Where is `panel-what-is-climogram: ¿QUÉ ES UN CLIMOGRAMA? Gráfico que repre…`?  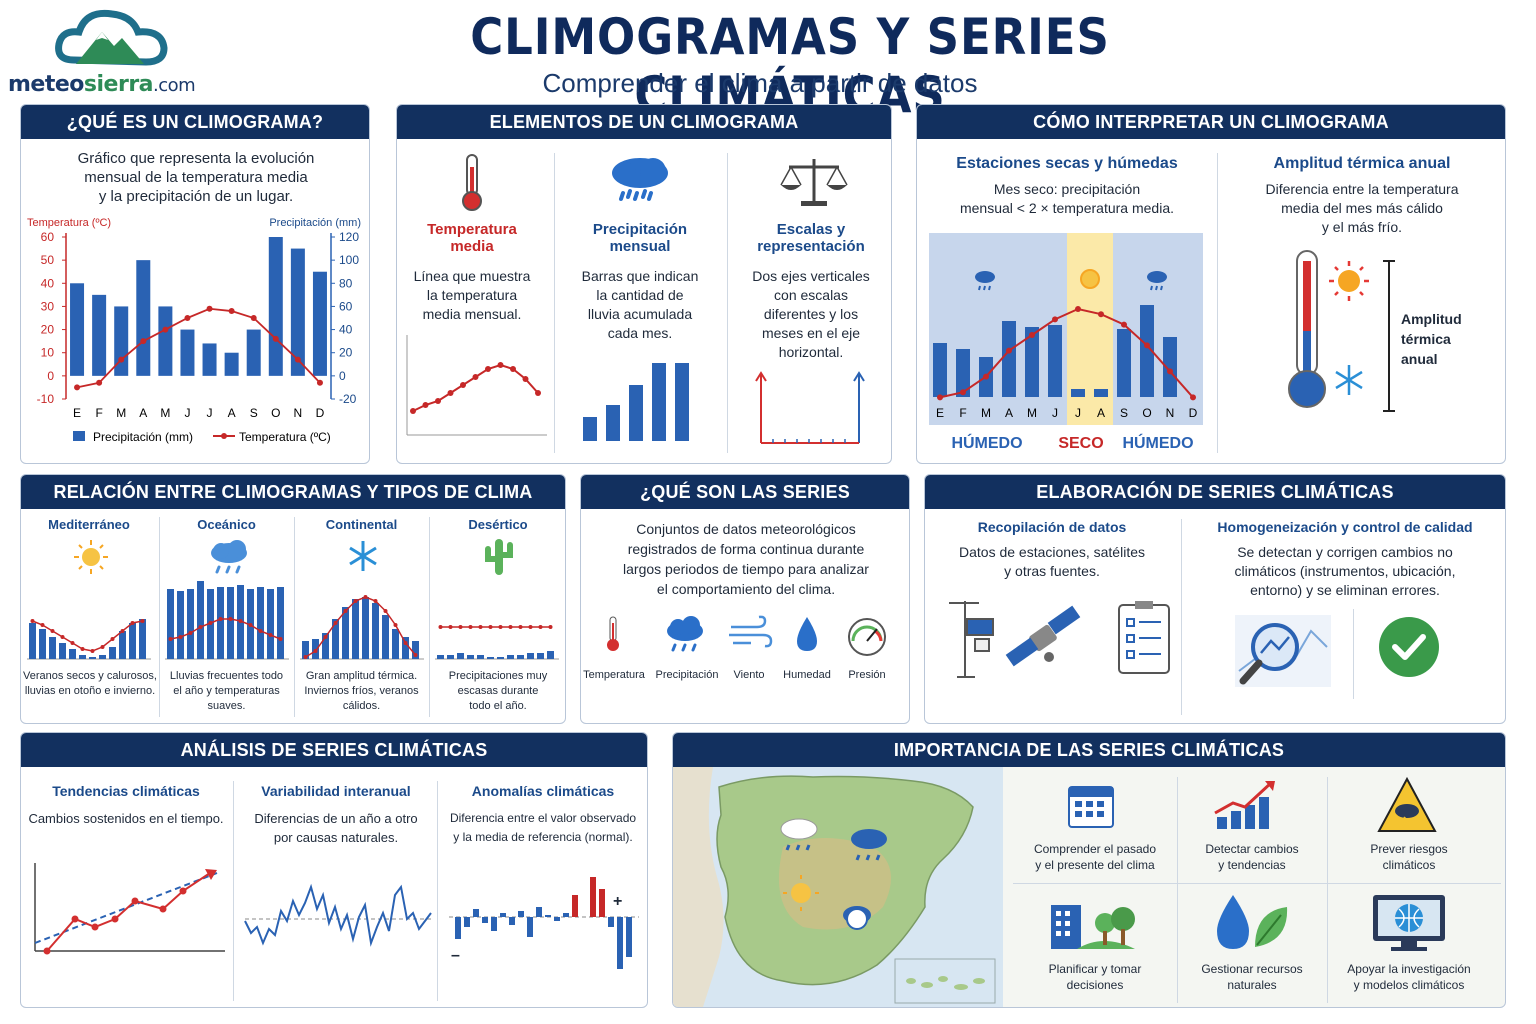 panel-what-is-climogram: ¿QUÉ ES UN CLIMOGRAMA? Gráfico que repre… is located at coordinates (195, 284).